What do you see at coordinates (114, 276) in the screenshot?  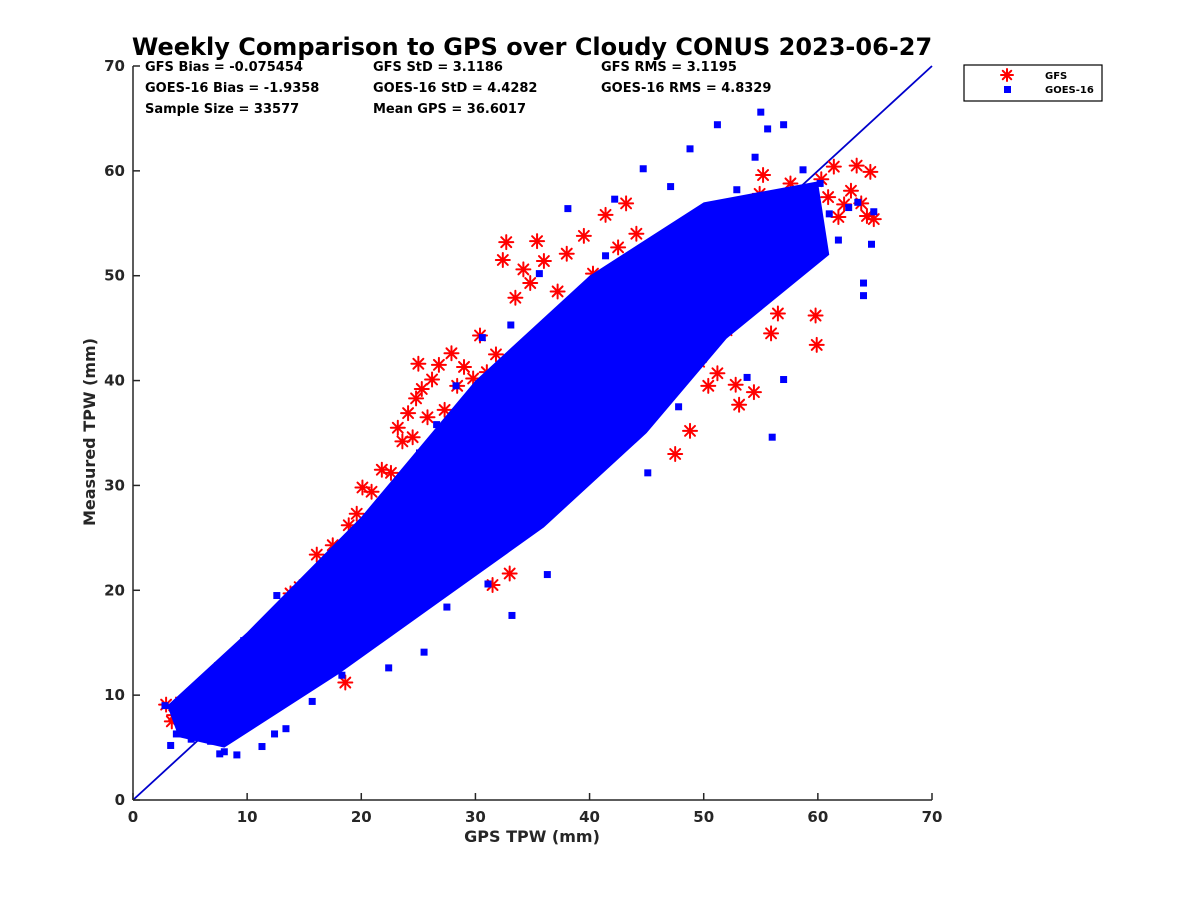 I see `y-tick-label: 50` at bounding box center [114, 276].